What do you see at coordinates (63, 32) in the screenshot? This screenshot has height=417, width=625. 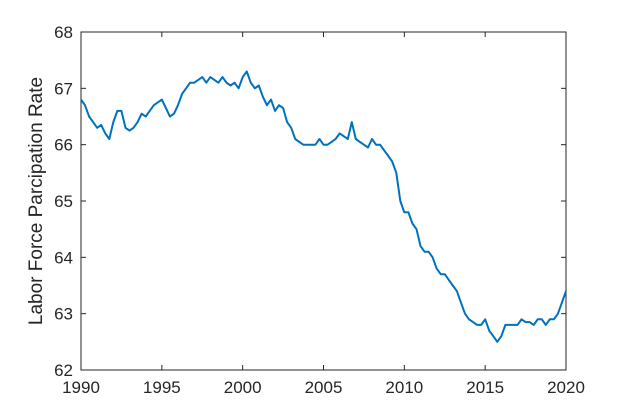 I see `y-tick-label: 68` at bounding box center [63, 32].